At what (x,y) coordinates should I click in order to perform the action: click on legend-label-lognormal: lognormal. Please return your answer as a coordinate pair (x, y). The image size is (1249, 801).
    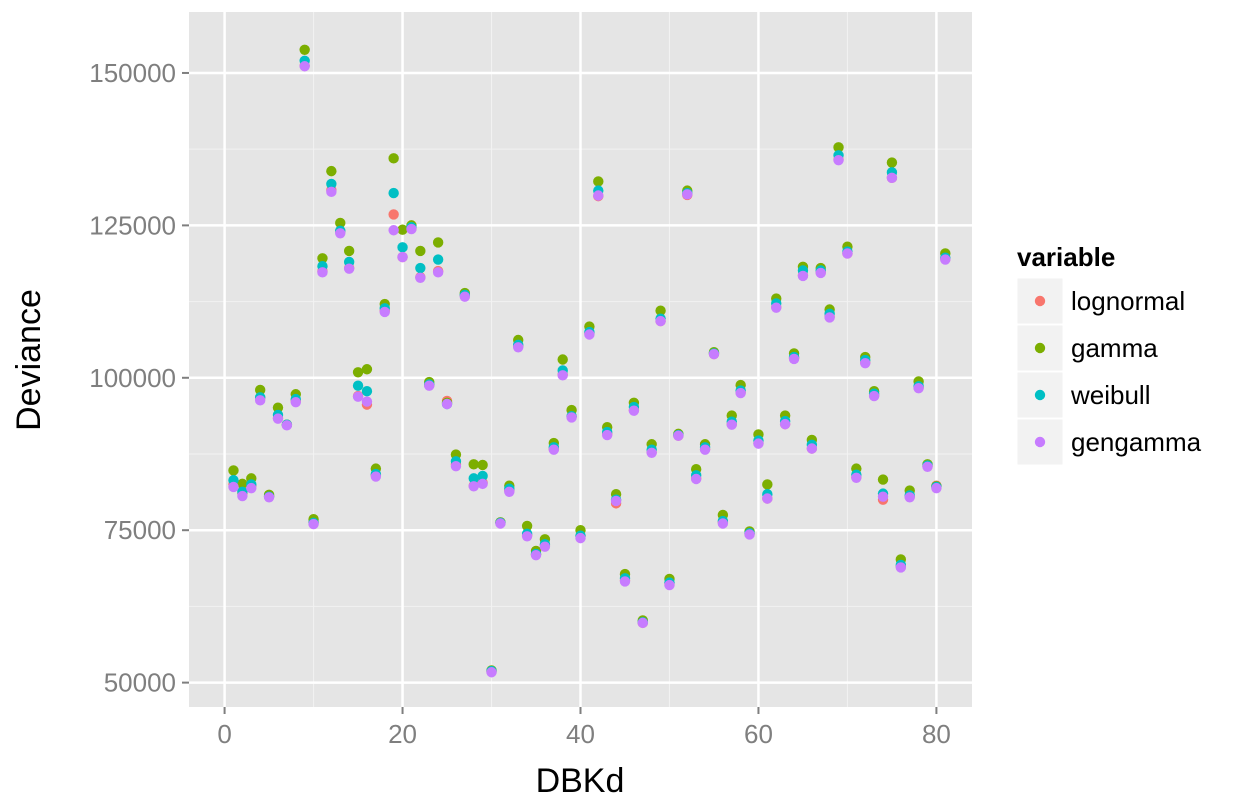
    Looking at the image, I should click on (1128, 301).